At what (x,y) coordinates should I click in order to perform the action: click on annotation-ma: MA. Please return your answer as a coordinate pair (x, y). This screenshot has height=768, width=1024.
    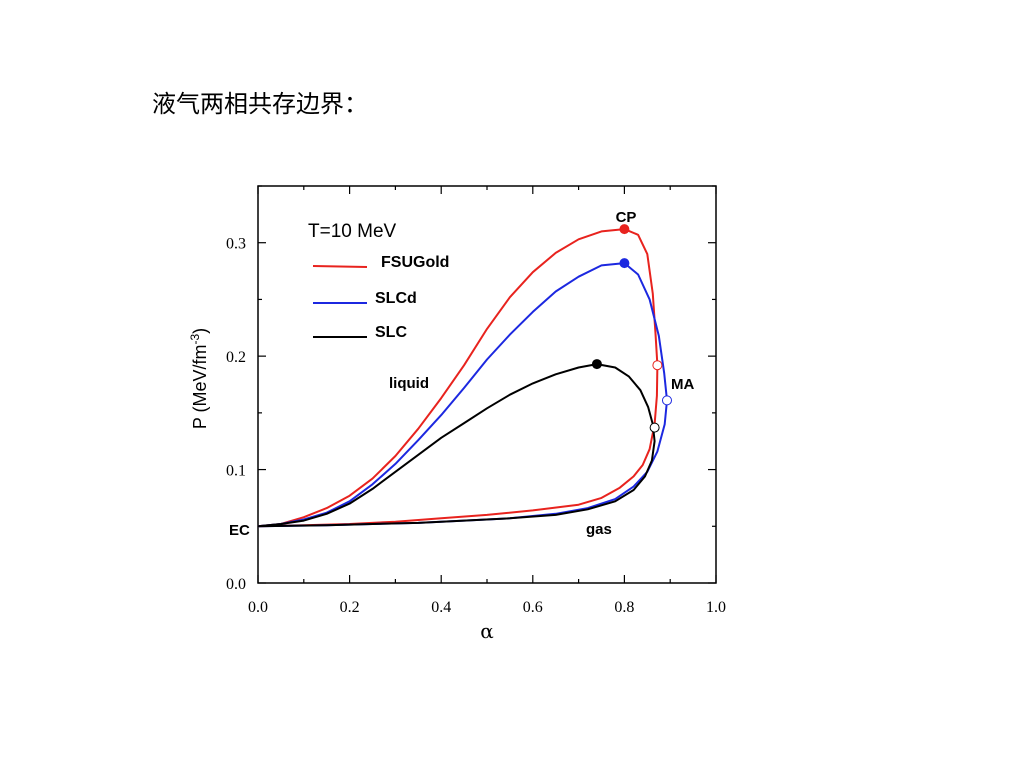
    Looking at the image, I should click on (682, 384).